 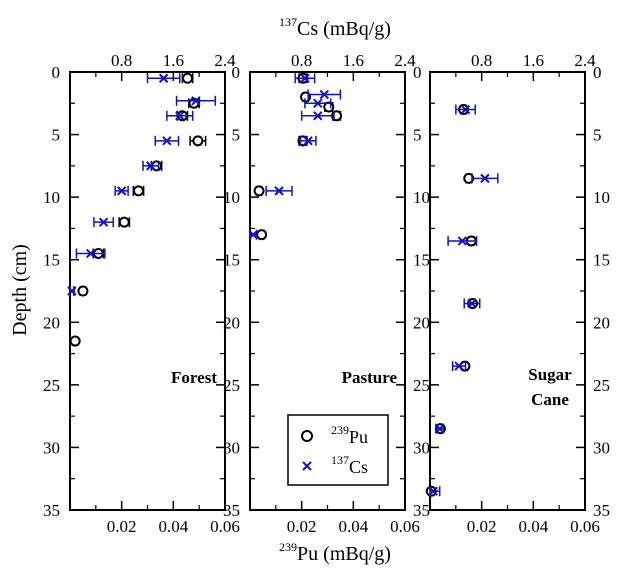 What do you see at coordinates (358, 437) in the screenshot?
I see `legend-label-main: Pu` at bounding box center [358, 437].